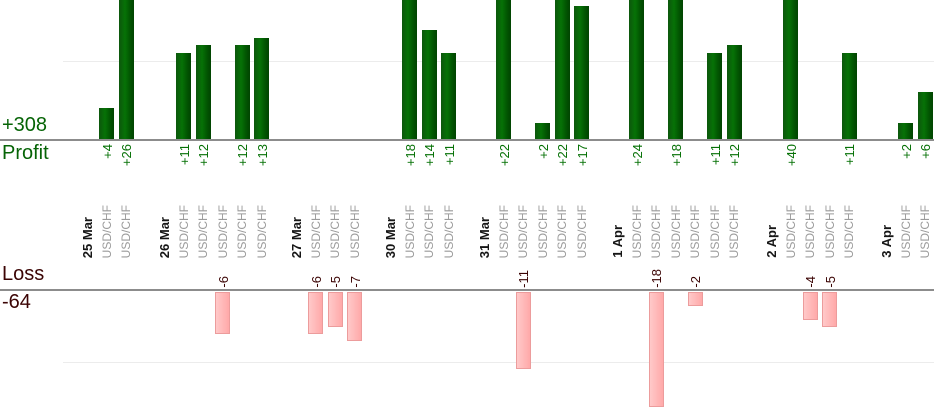 This screenshot has width=934, height=420. I want to click on profit-axis-line, so click(467, 140).